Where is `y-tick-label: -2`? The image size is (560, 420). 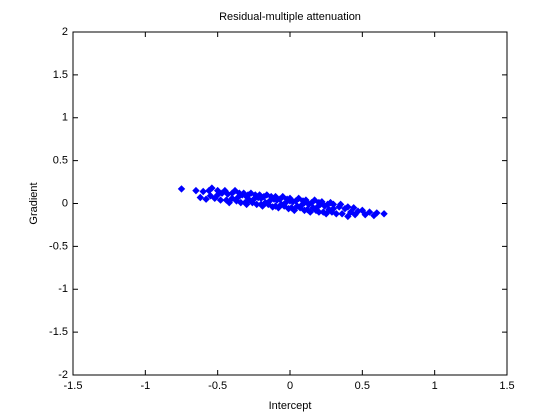
y-tick-label: -2 is located at coordinates (63, 375).